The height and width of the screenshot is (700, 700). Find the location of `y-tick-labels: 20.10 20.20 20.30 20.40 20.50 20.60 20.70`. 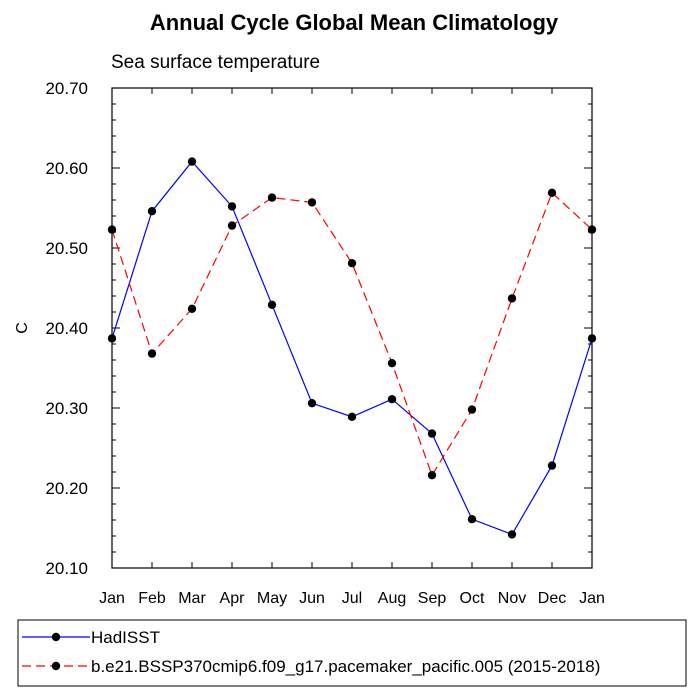

y-tick-labels: 20.10 20.20 20.30 20.40 20.50 20.60 20.70 is located at coordinates (66, 328).